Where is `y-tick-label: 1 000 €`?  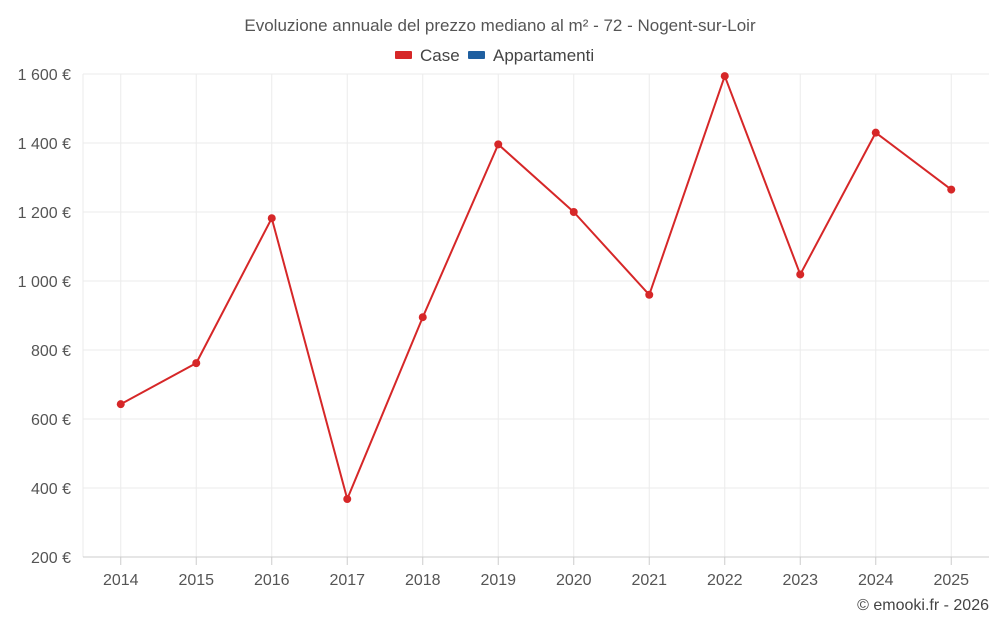
y-tick-label: 1 000 € is located at coordinates (44, 282).